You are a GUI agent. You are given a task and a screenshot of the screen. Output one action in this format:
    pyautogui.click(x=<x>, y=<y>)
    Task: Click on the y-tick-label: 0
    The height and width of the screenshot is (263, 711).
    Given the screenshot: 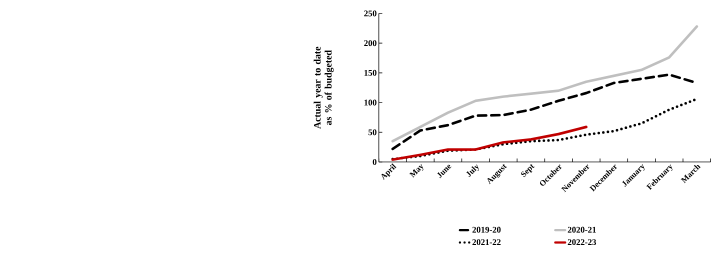 What is the action you would take?
    pyautogui.click(x=374, y=162)
    